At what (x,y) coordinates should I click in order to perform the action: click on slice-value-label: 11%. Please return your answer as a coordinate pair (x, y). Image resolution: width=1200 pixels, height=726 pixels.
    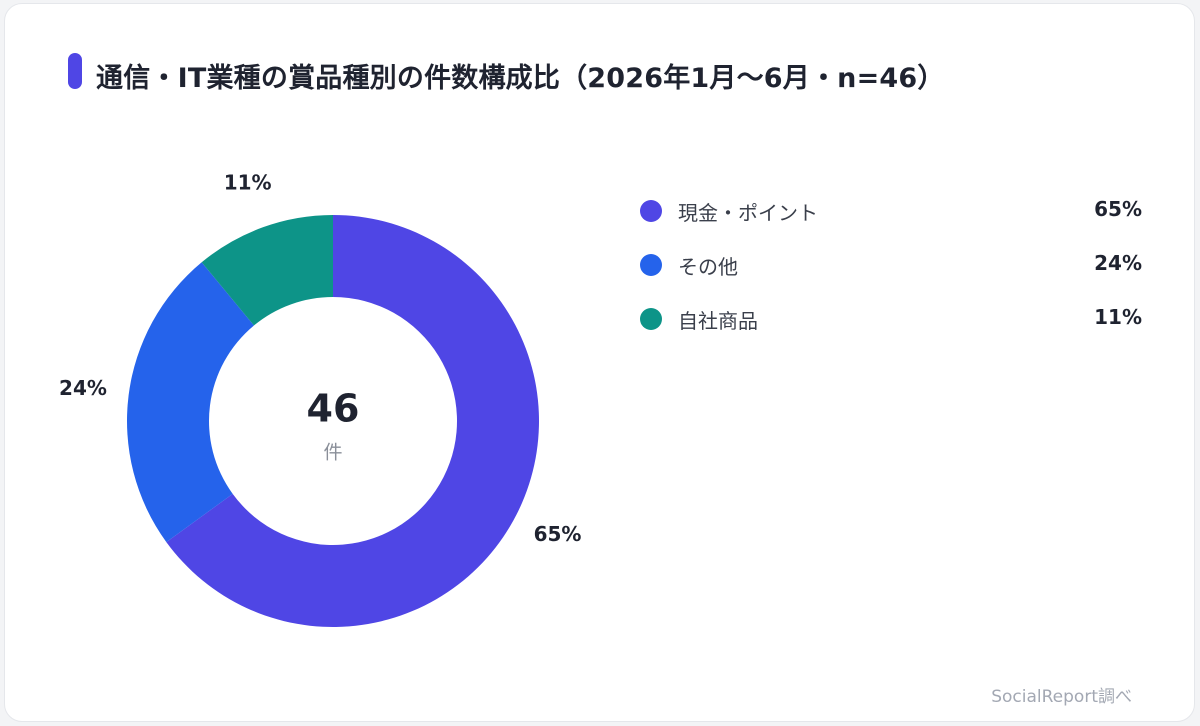
    Looking at the image, I should click on (248, 182).